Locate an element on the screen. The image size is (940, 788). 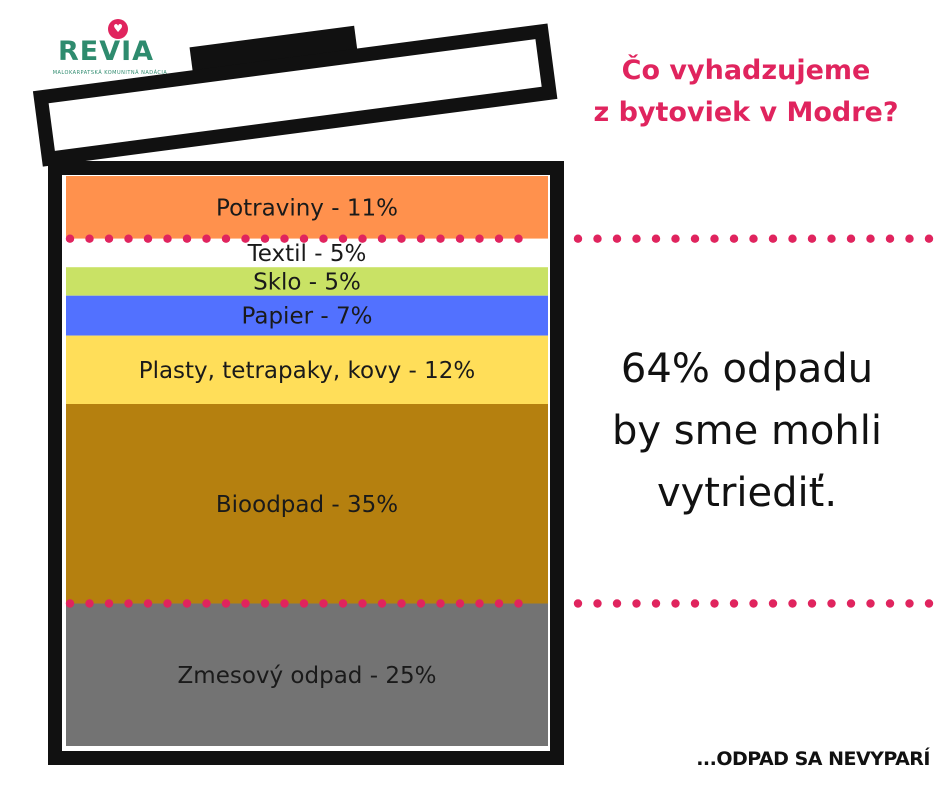
logo-tagline: MALOKARPATSKÁ KOMUNITNÁ NADÁCIA is located at coordinates (110, 73).